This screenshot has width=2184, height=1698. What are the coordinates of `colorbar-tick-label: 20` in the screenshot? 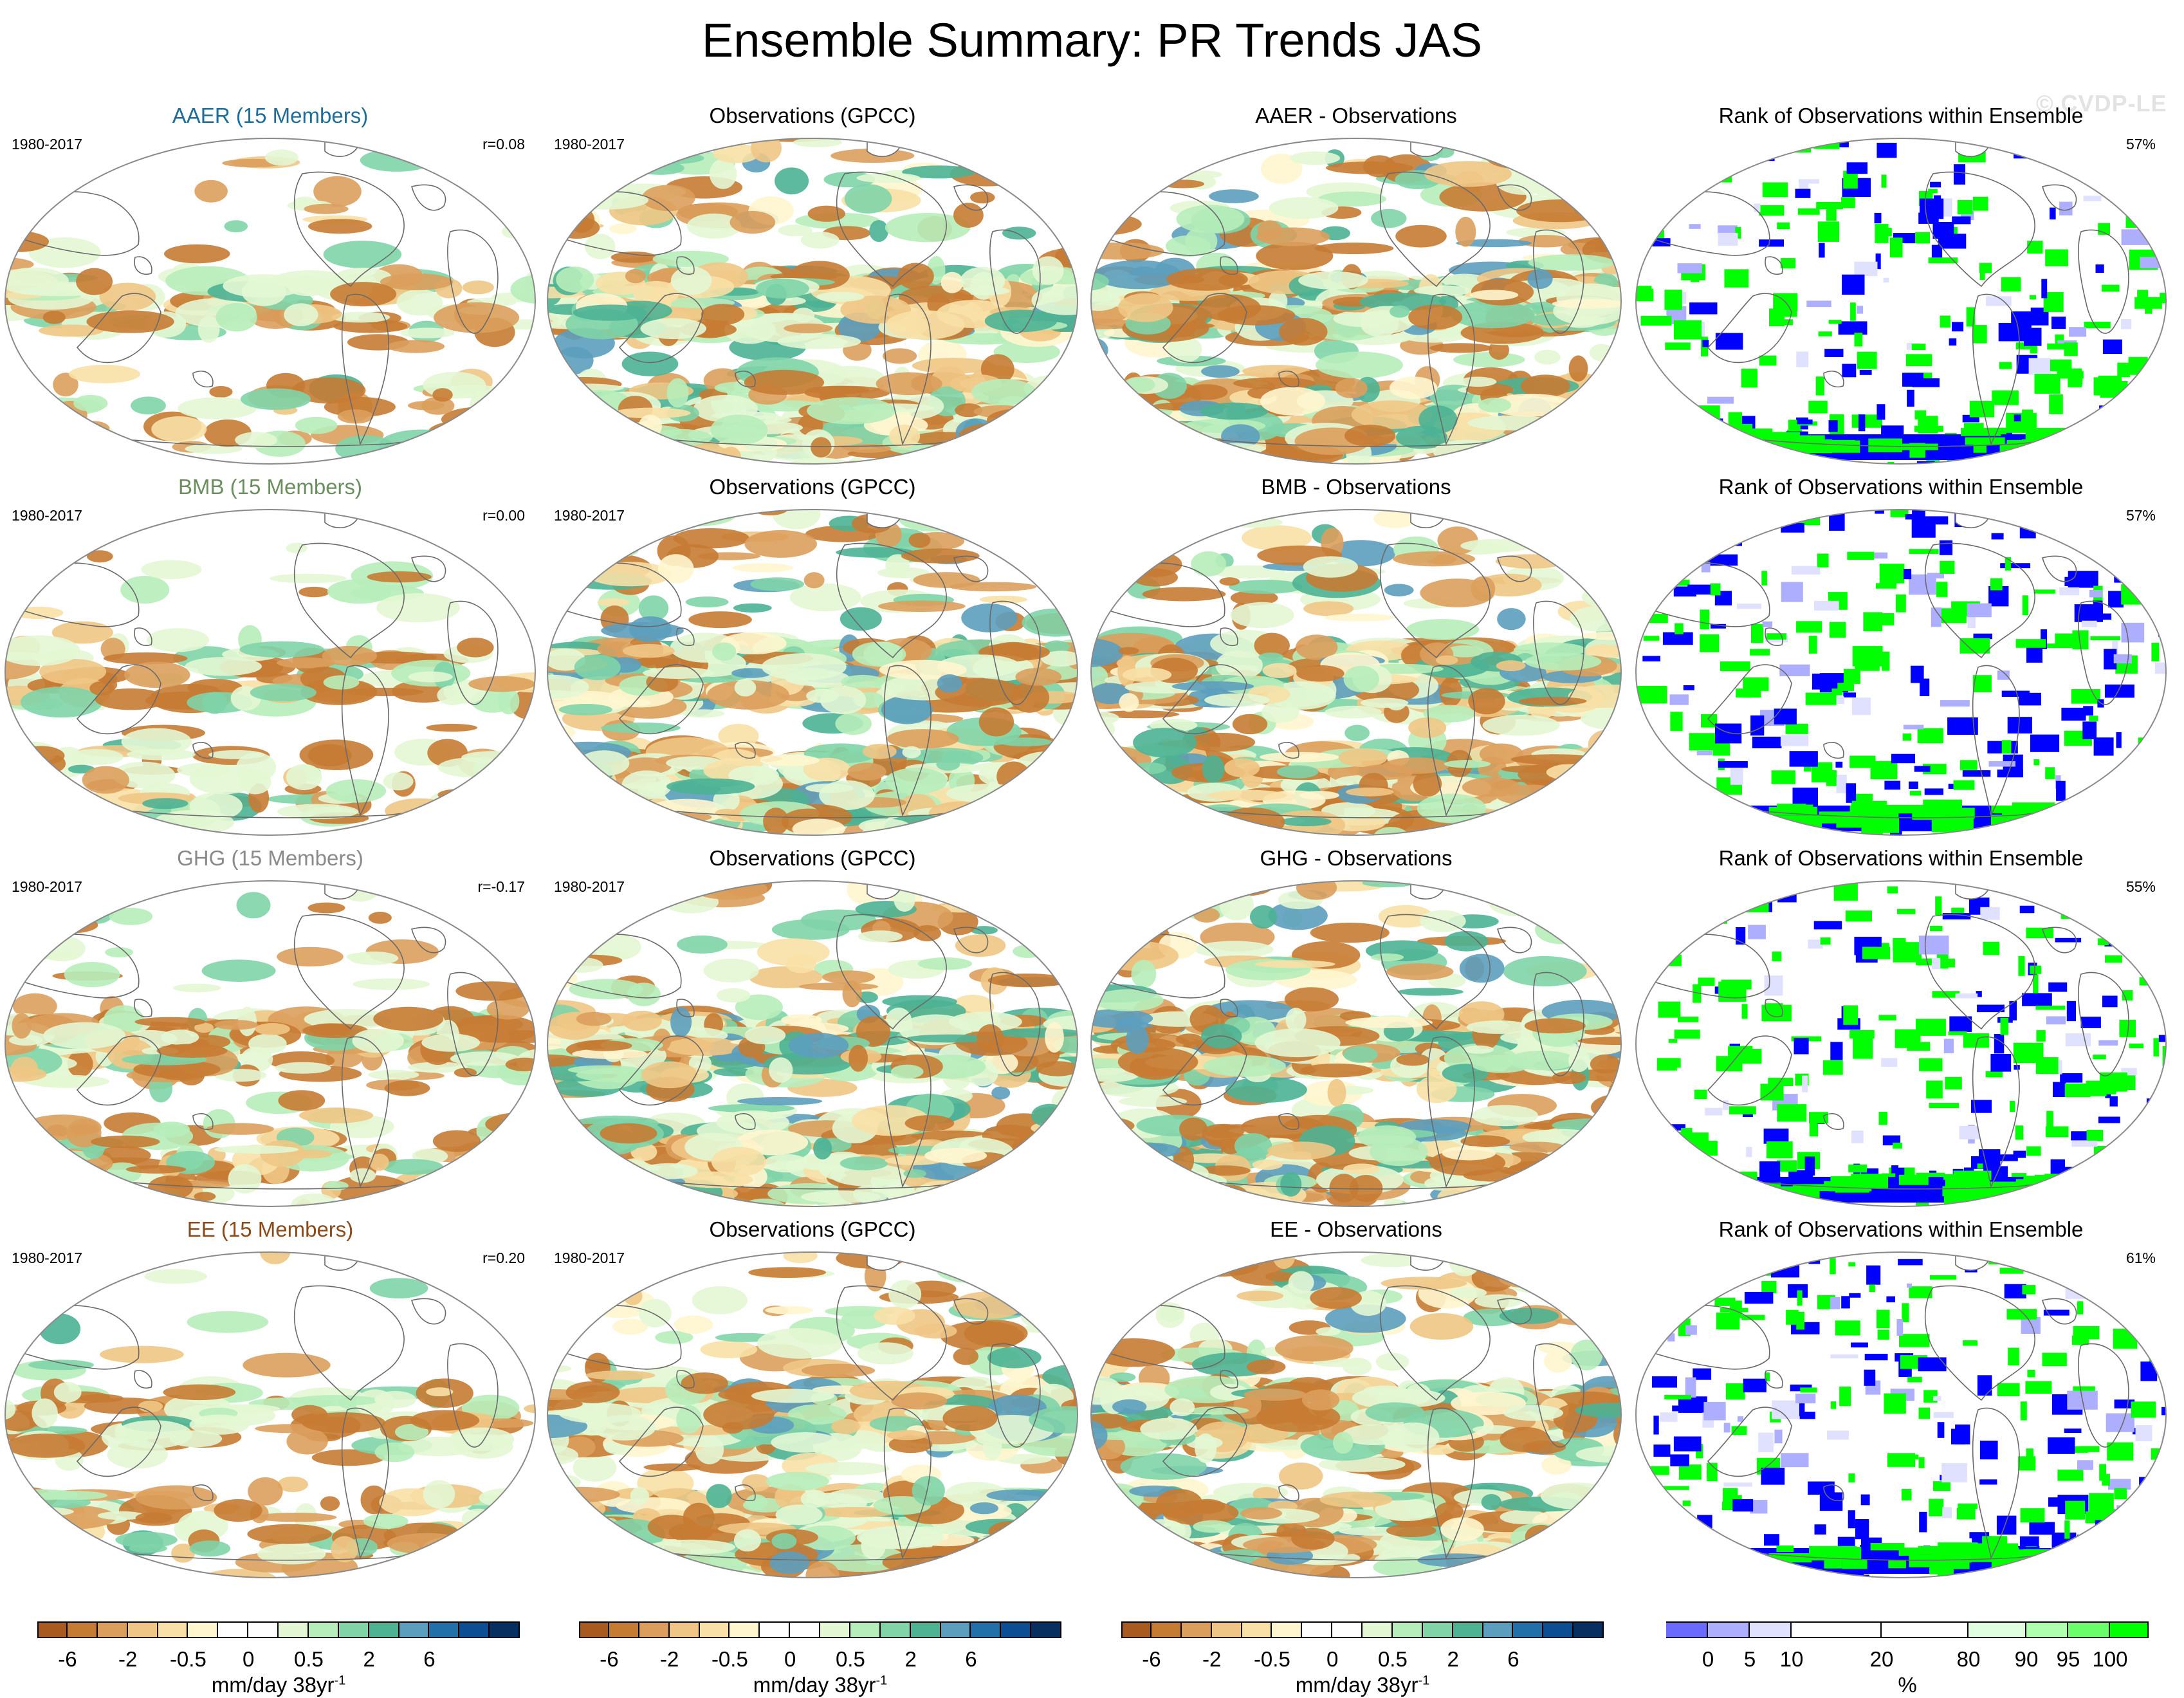 It's located at (1882, 1659).